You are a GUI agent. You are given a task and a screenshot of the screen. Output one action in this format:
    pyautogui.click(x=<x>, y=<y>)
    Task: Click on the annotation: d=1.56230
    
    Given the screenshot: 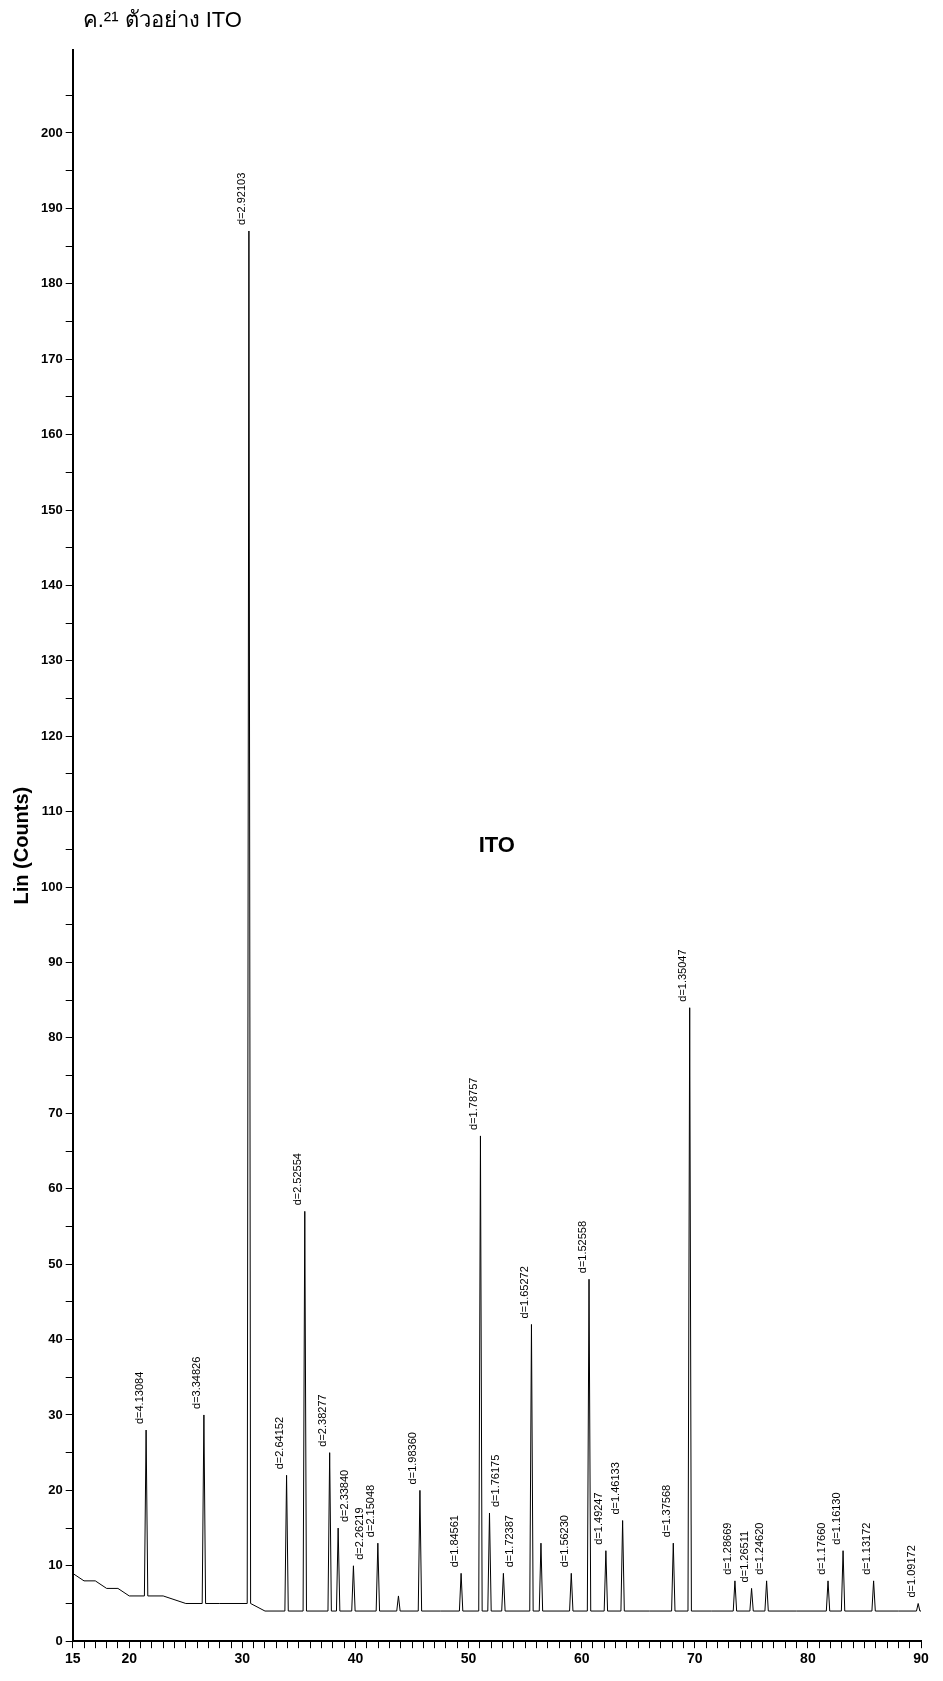 What is the action you would take?
    pyautogui.click(x=563, y=1541)
    